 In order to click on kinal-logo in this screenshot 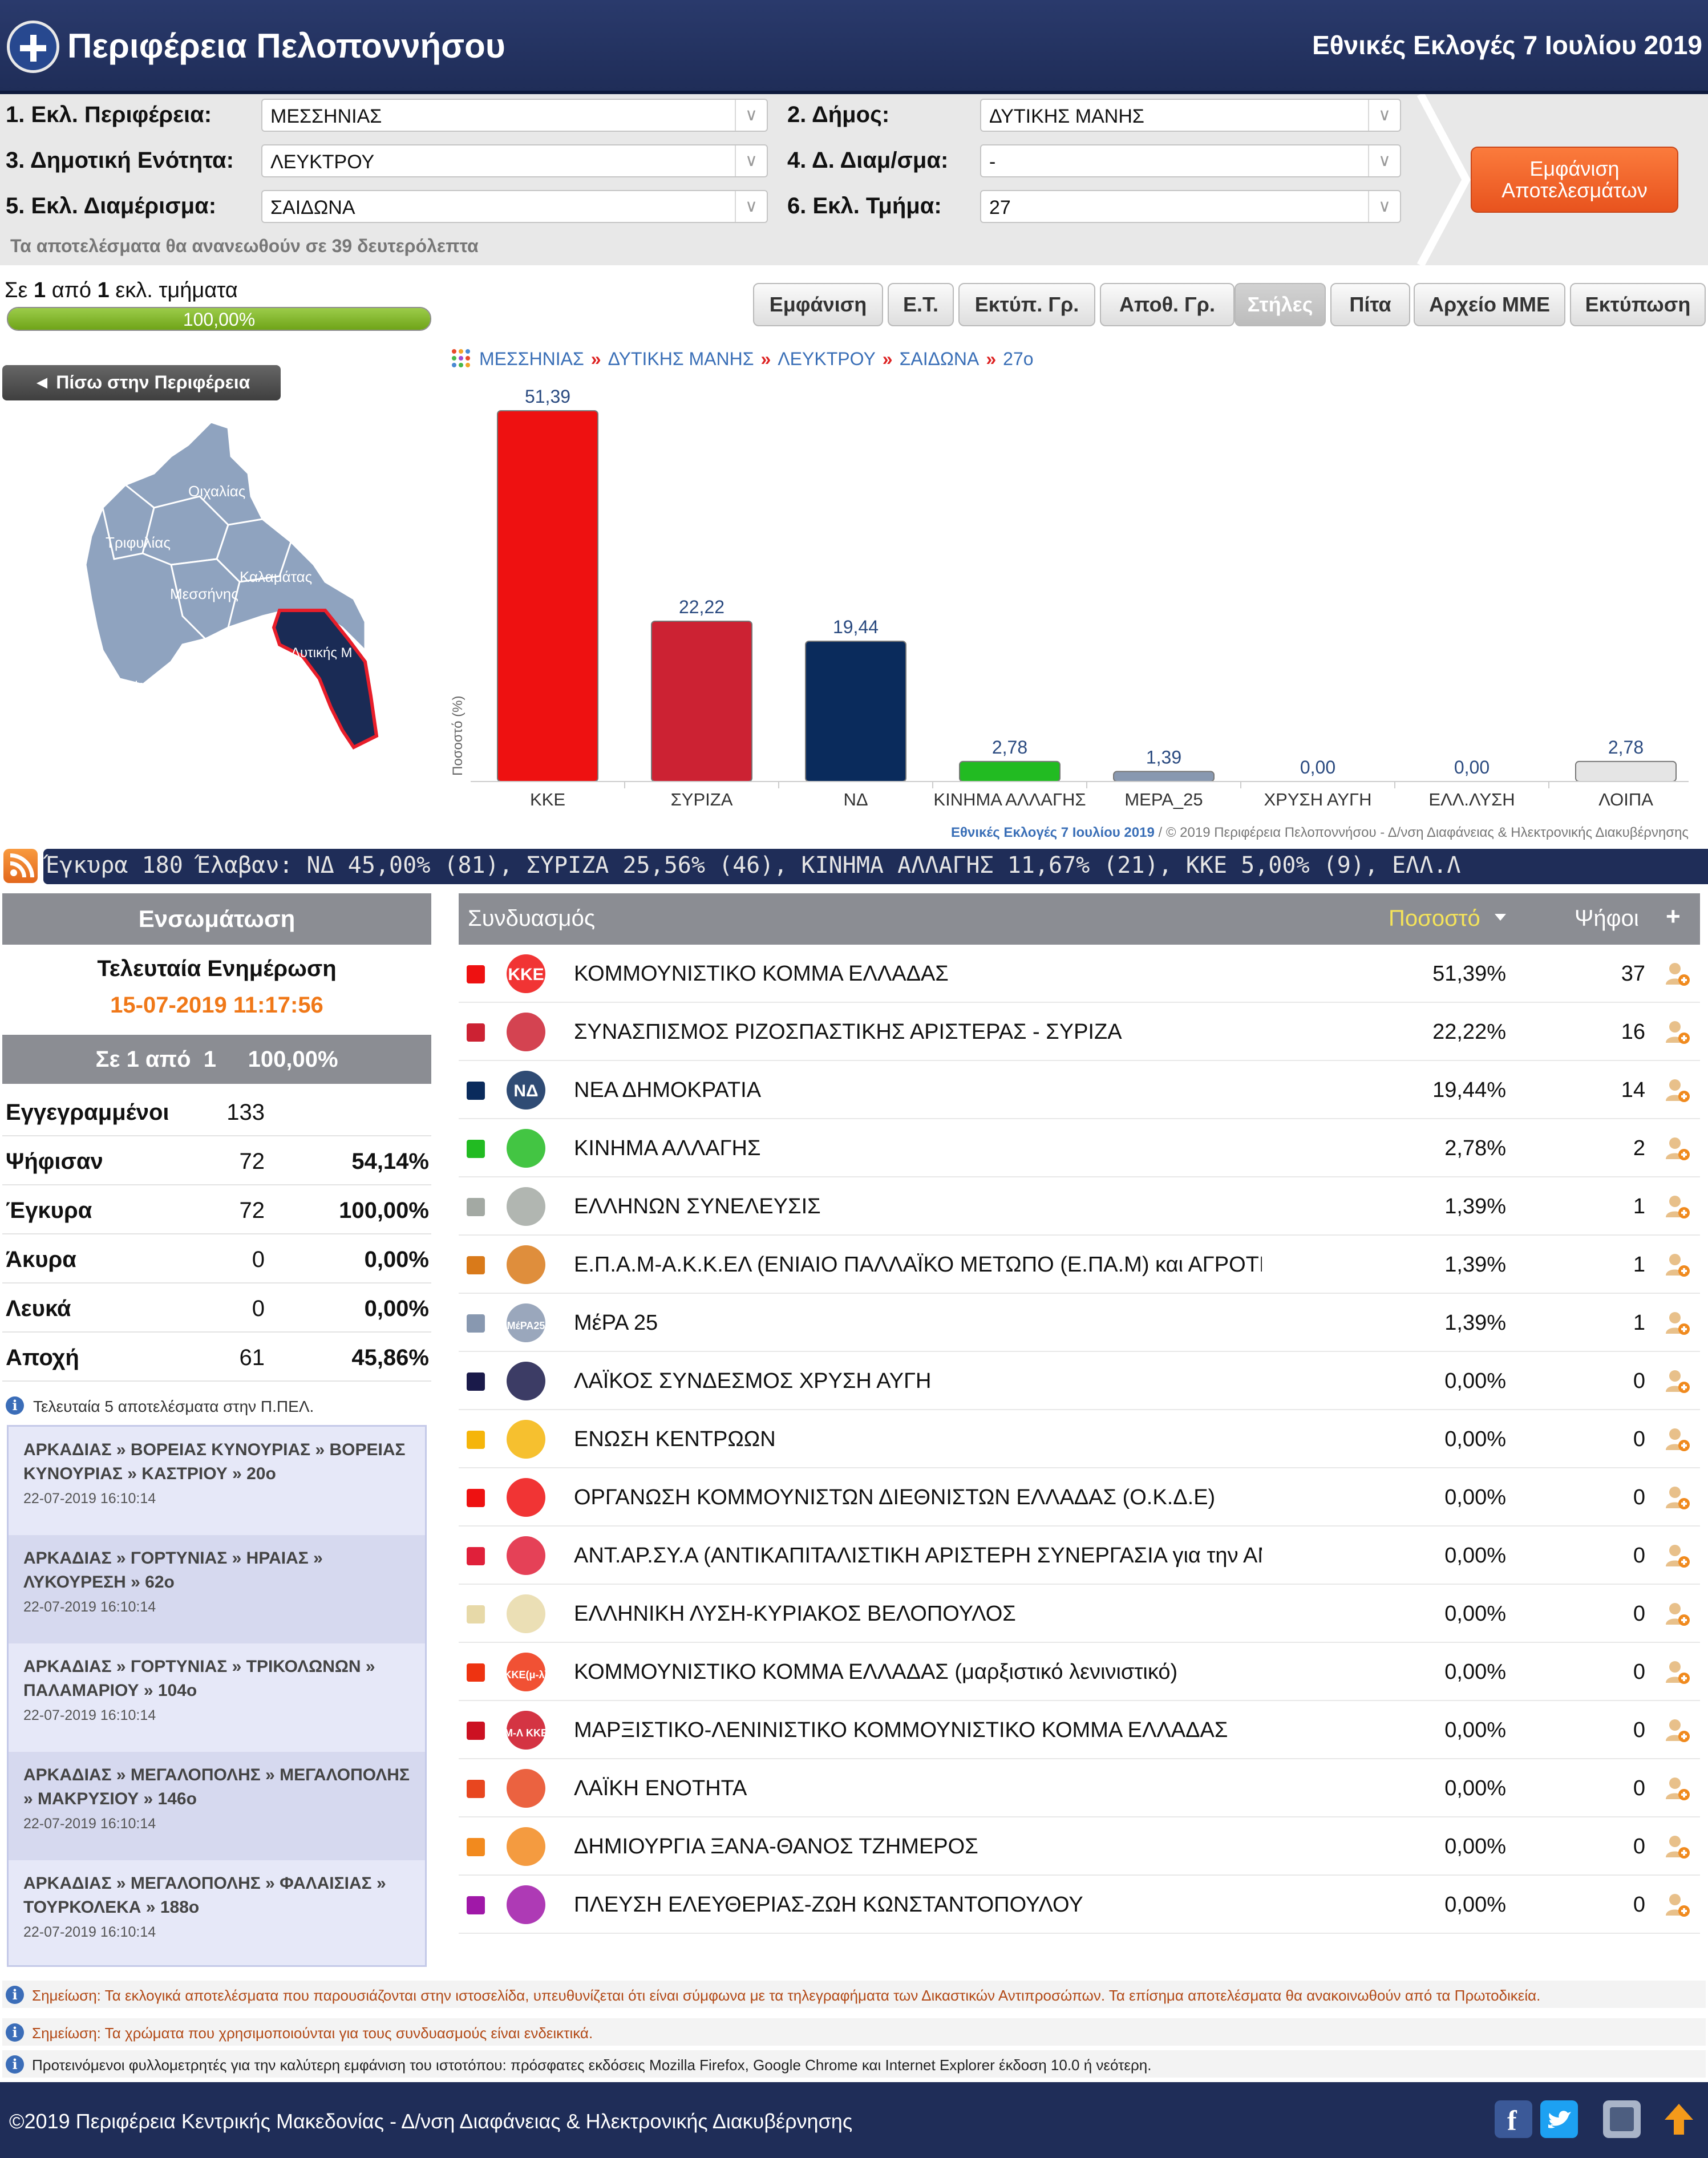, I will do `click(526, 1148)`.